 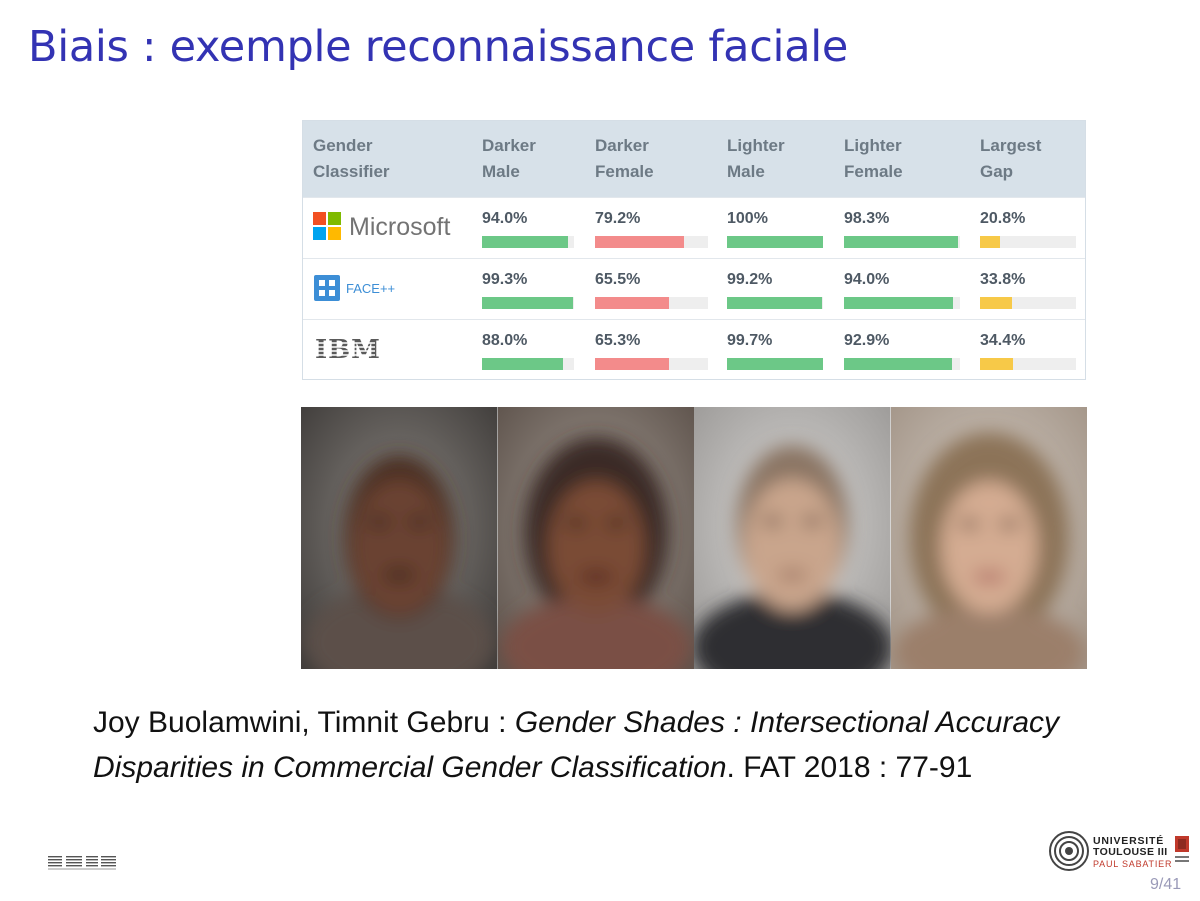 I want to click on value-cell: 33.8%, so click(x=1028, y=290).